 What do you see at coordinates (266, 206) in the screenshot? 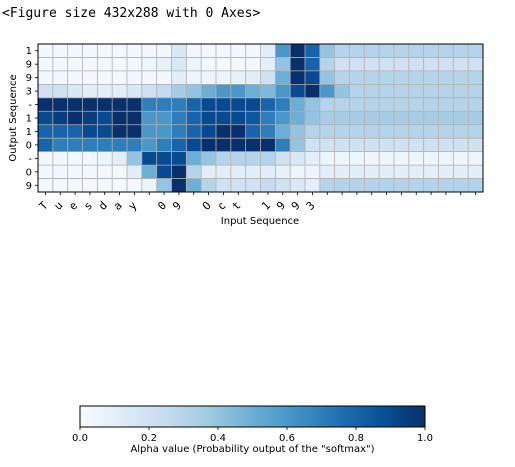
I see `x-tick-label: 1` at bounding box center [266, 206].